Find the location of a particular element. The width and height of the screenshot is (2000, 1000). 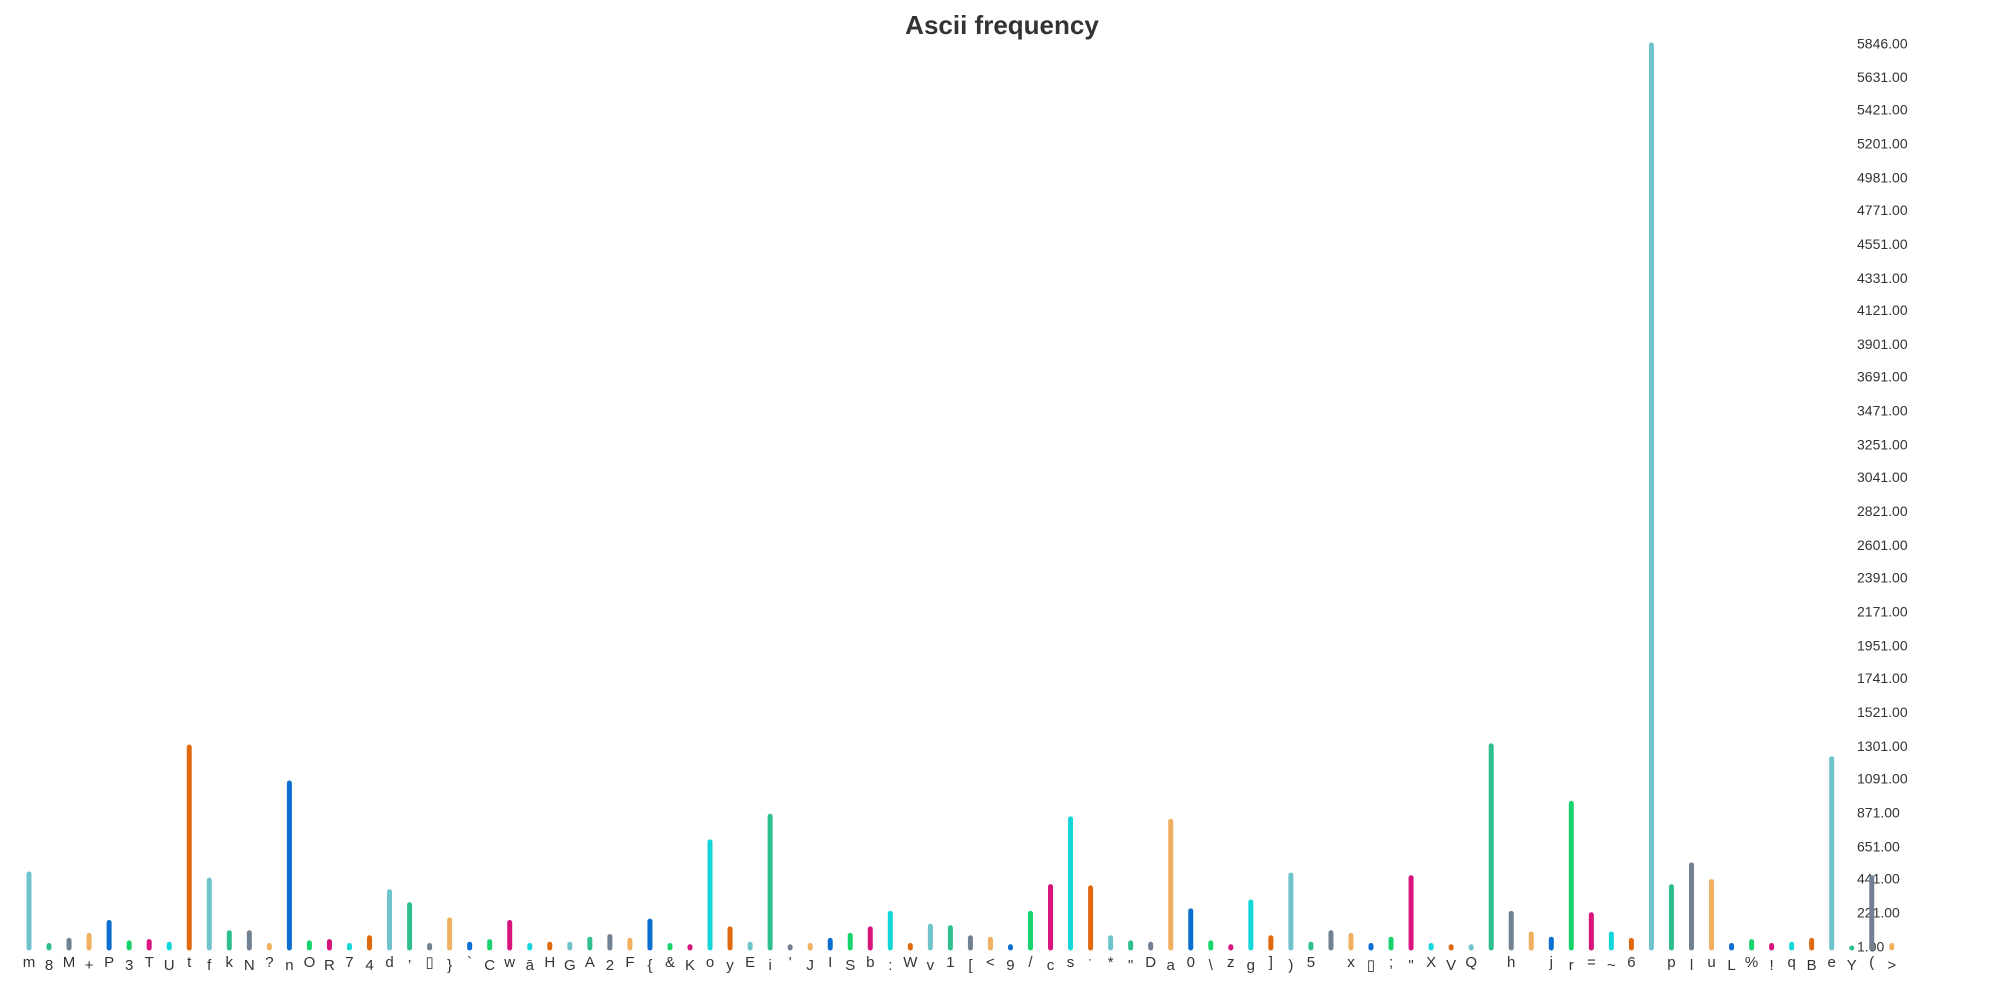

y-tick-label: 4981.00 is located at coordinates (1882, 177).